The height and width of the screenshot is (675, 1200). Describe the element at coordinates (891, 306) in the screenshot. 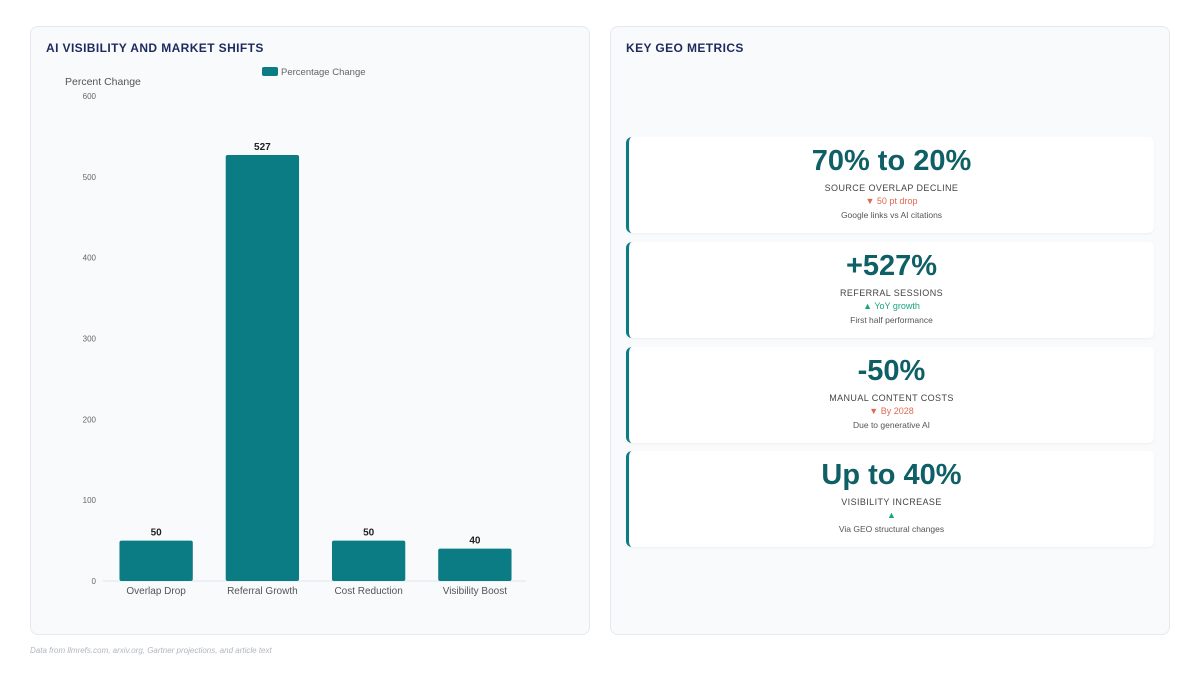

I see `metric-trend: ▲ YoY growth` at that location.